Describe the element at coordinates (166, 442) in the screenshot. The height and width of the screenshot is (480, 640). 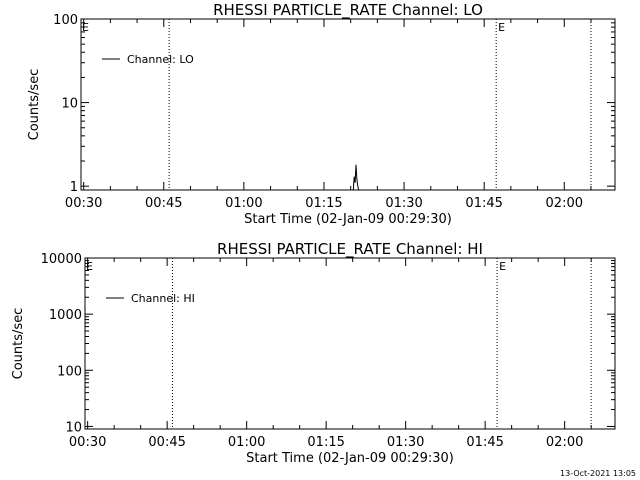
I see `chart-2-x-tick-label: 00:45` at that location.